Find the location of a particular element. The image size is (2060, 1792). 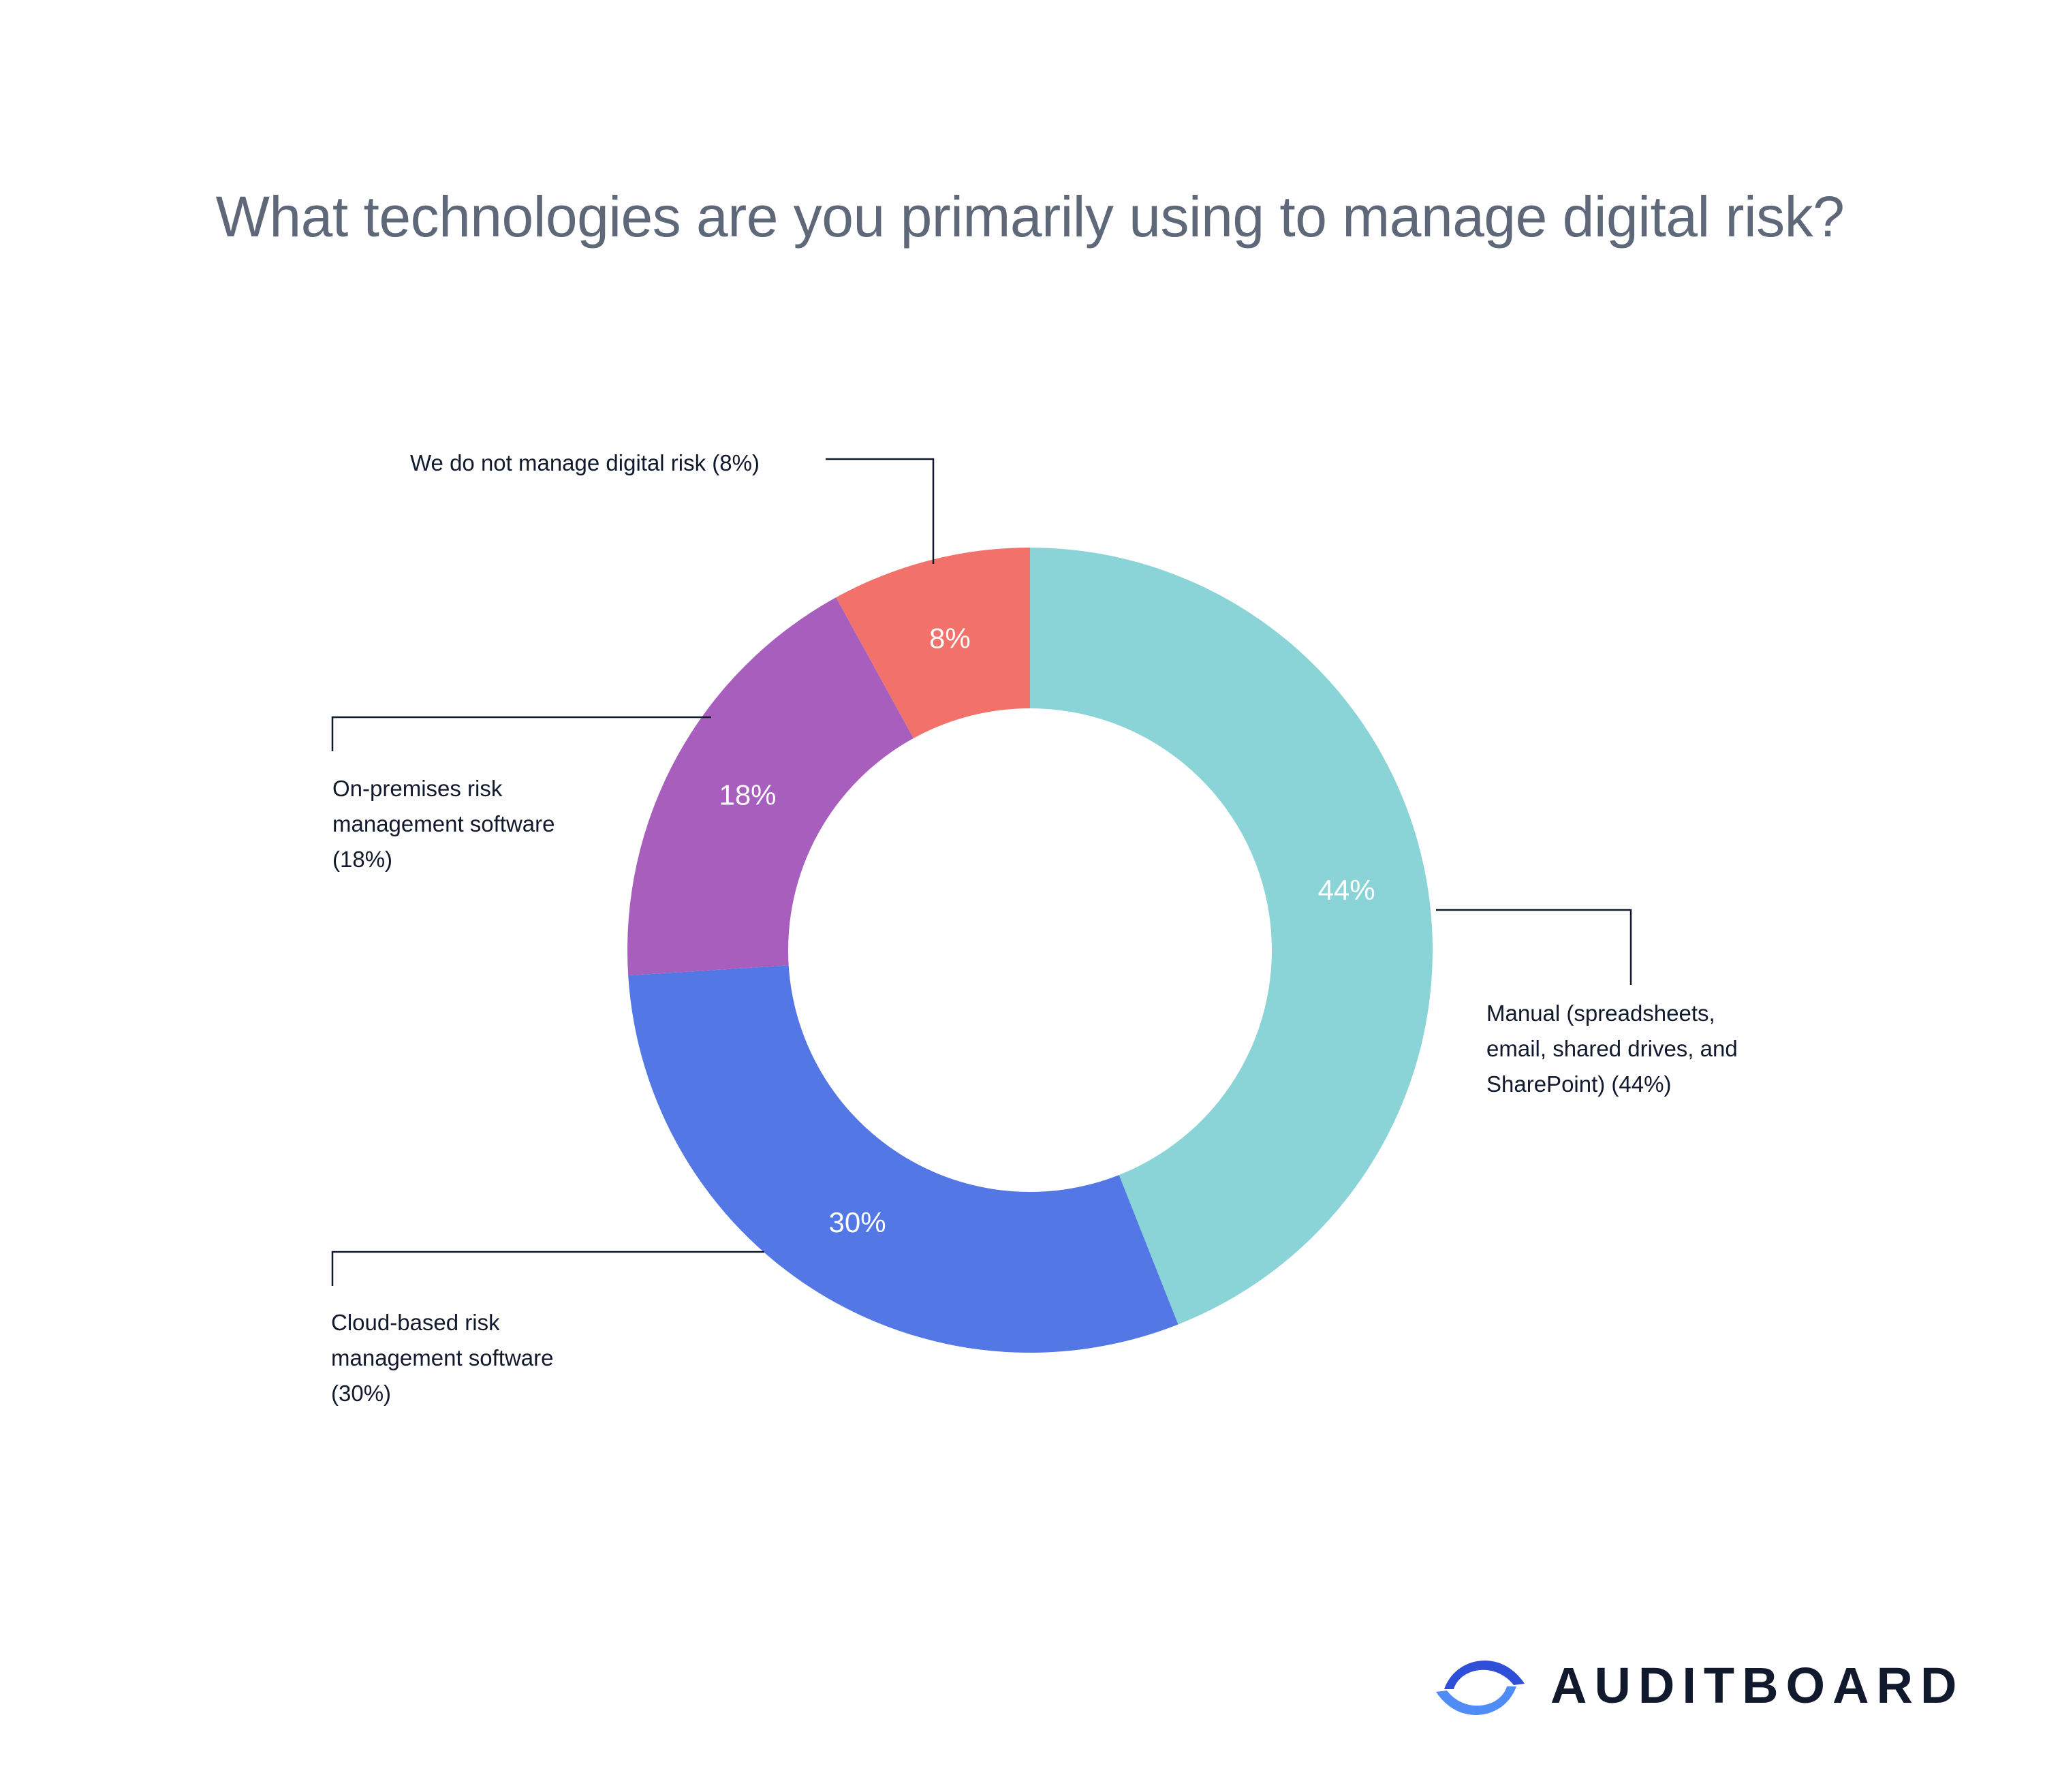

slice-on-premises is located at coordinates (771, 786).